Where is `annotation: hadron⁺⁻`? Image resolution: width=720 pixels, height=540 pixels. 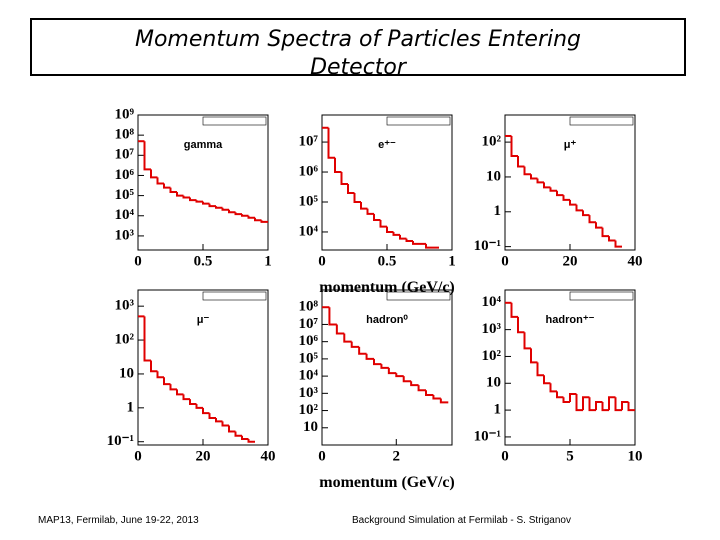
annotation: hadron⁺⁻ is located at coordinates (570, 320).